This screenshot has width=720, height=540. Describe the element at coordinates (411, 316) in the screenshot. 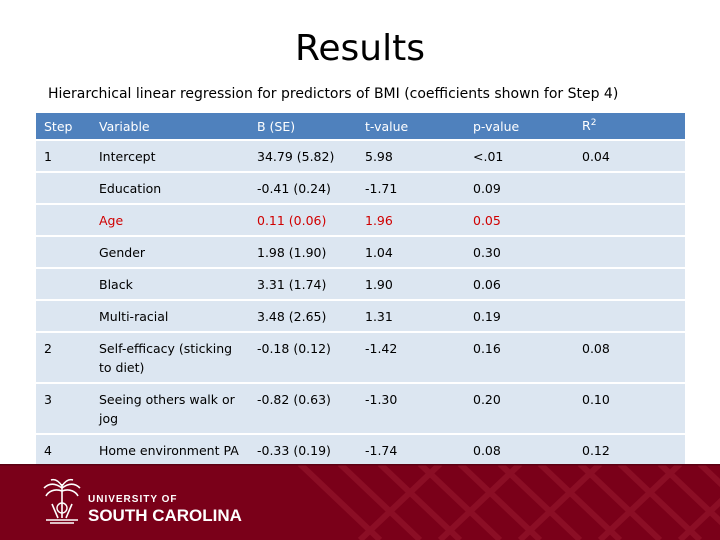

I see `cell-t-value: 1.31` at that location.